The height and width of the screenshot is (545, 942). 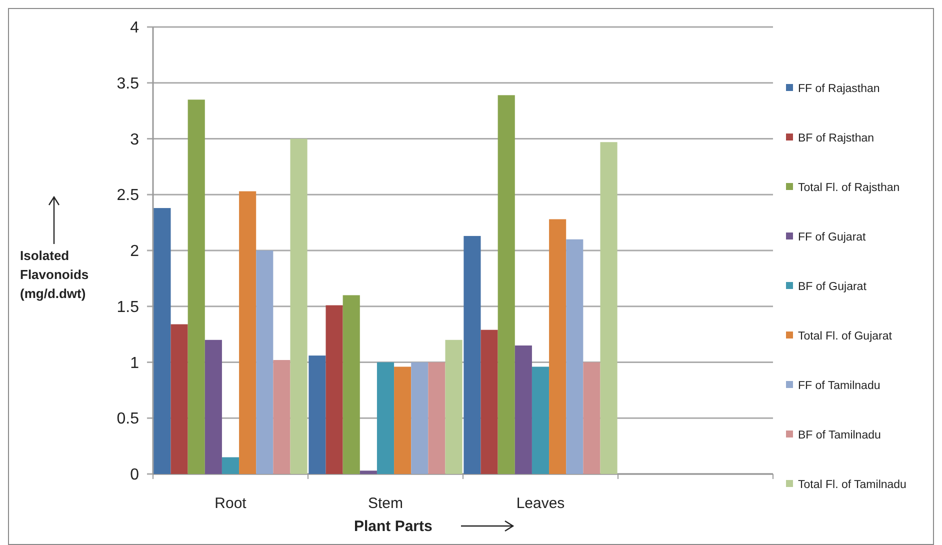 What do you see at coordinates (135, 363) in the screenshot?
I see `y-tick-label: 1` at bounding box center [135, 363].